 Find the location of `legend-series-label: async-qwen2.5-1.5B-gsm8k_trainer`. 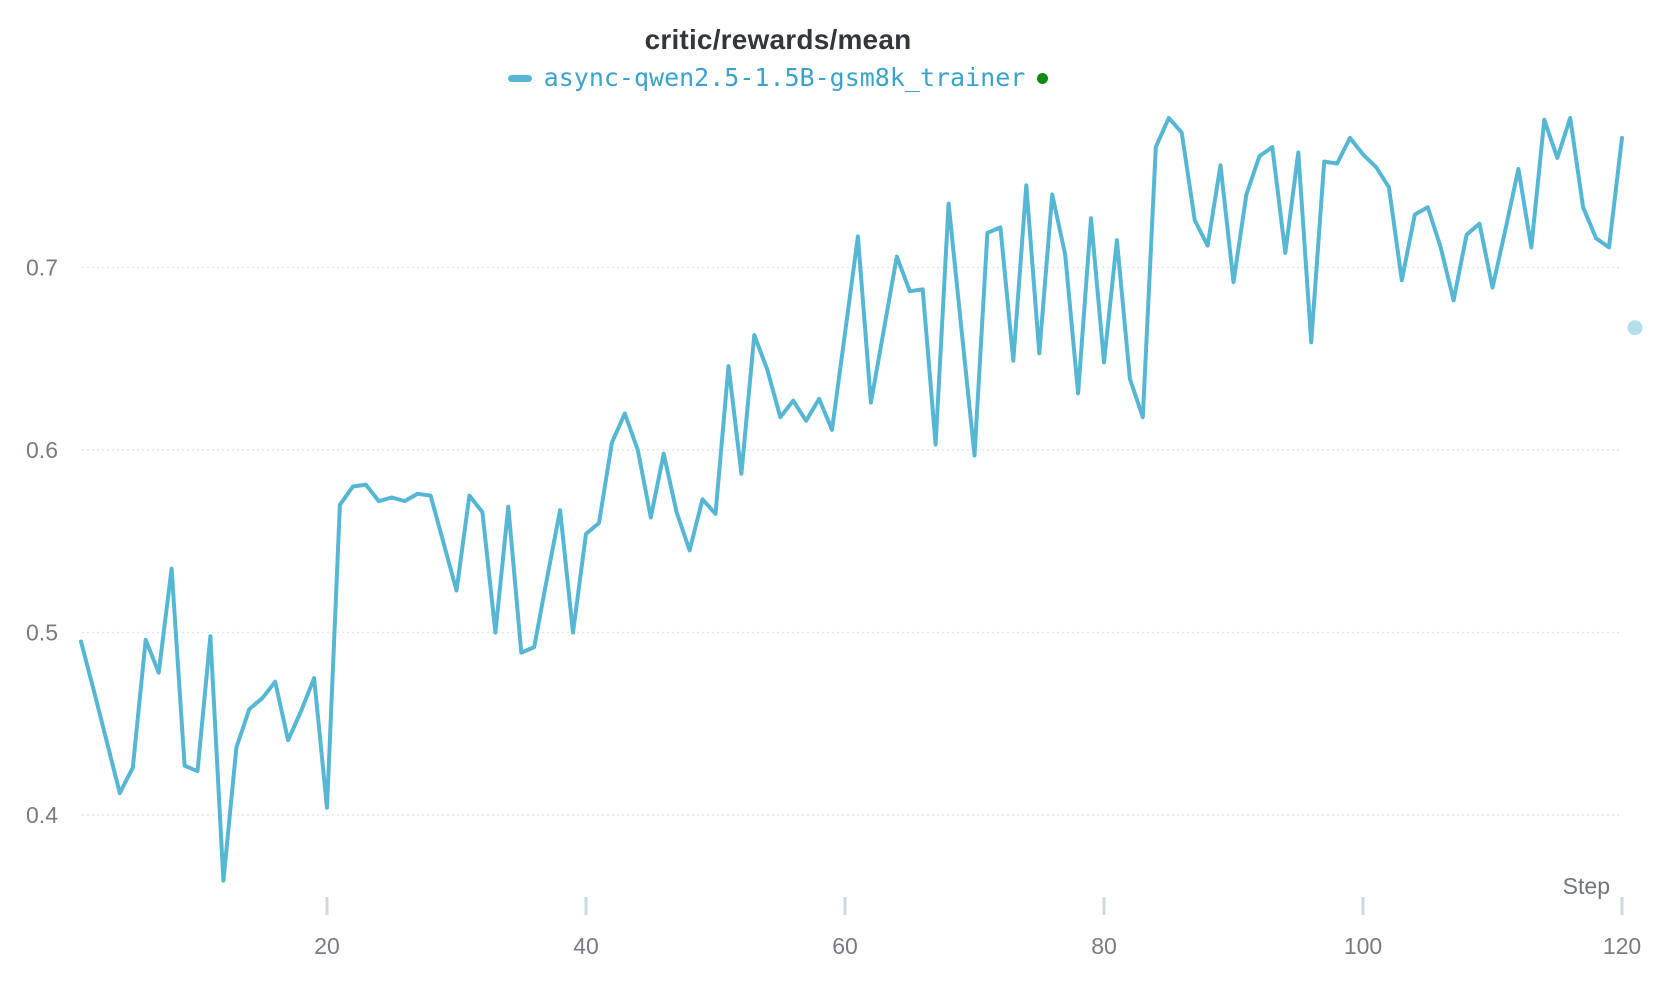

legend-series-label: async-qwen2.5-1.5B-gsm8k_trainer is located at coordinates (784, 77).